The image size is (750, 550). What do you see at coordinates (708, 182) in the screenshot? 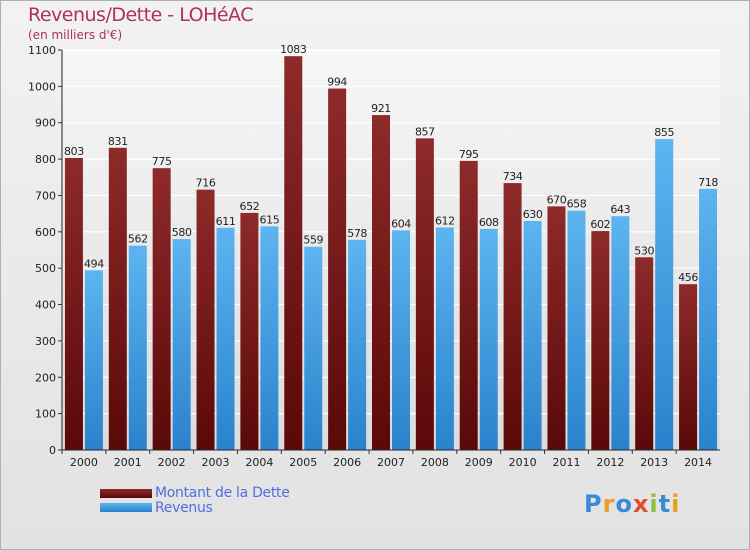
I see `data-label-revenus: 718` at bounding box center [708, 182].